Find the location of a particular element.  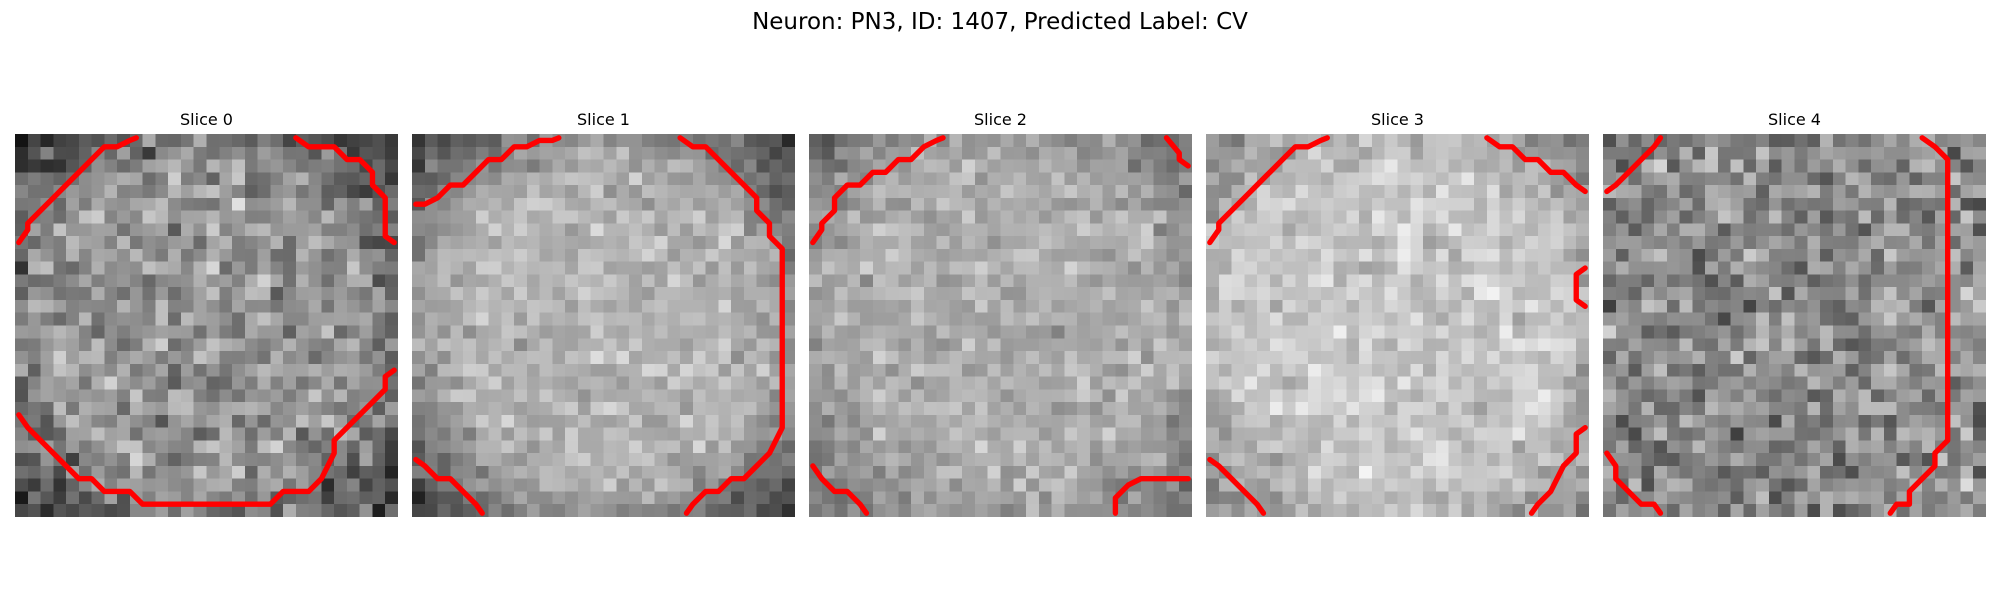

slice-panel-3: Slice 3 is located at coordinates (1397, 313).